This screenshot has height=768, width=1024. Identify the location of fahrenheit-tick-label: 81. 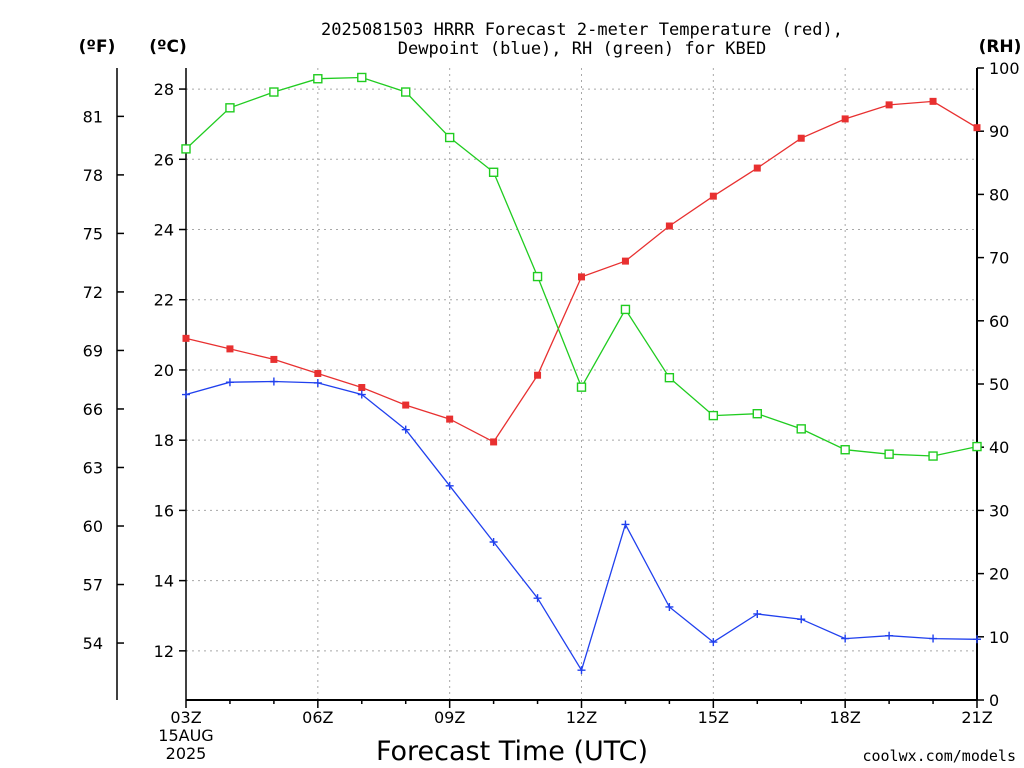
(93, 116).